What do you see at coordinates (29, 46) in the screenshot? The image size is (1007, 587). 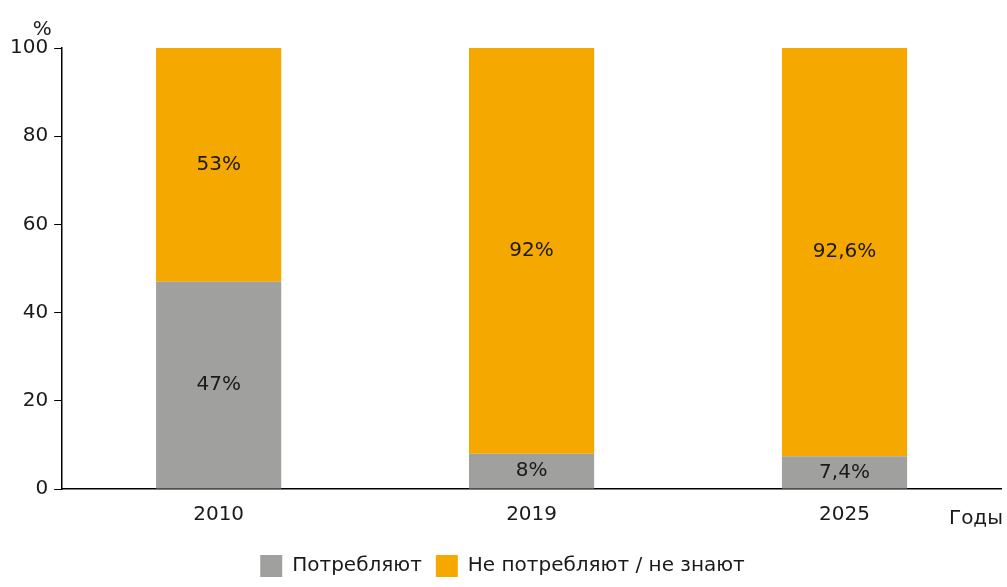 I see `y-tick-label: 100` at bounding box center [29, 46].